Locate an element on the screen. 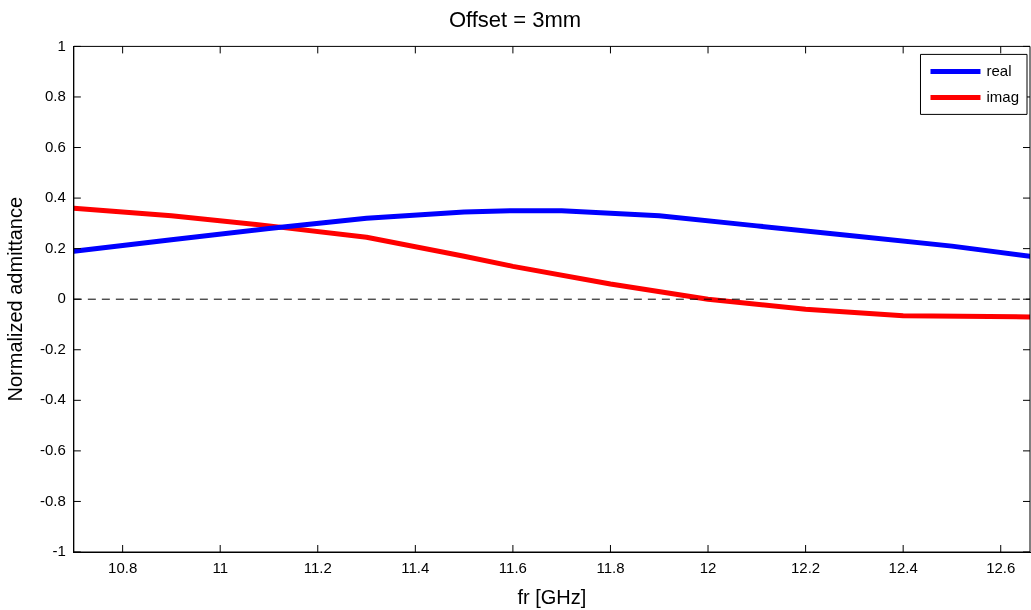  y-tick-label: -1 is located at coordinates (59, 551).